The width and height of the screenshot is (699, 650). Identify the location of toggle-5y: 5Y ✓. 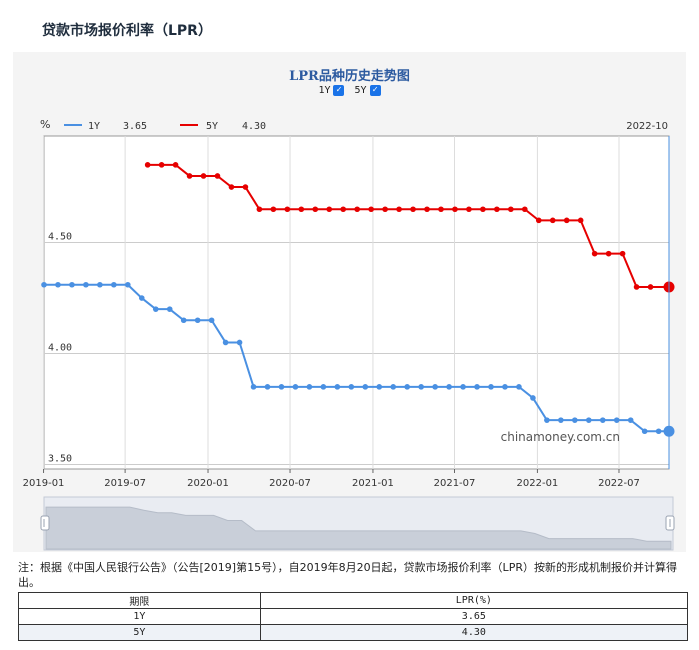
(368, 90).